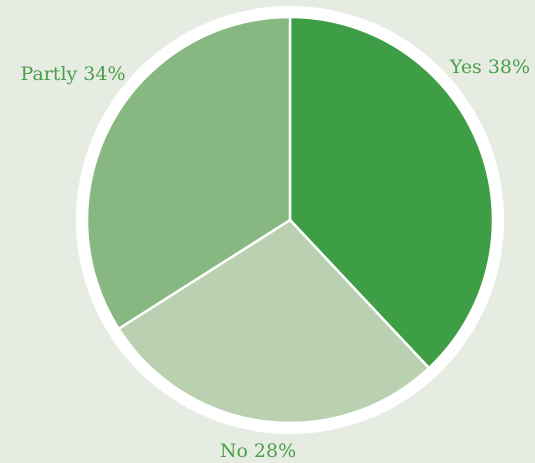  Describe the element at coordinates (72, 74) in the screenshot. I see `pie-label-partly: Partly 34%` at that location.